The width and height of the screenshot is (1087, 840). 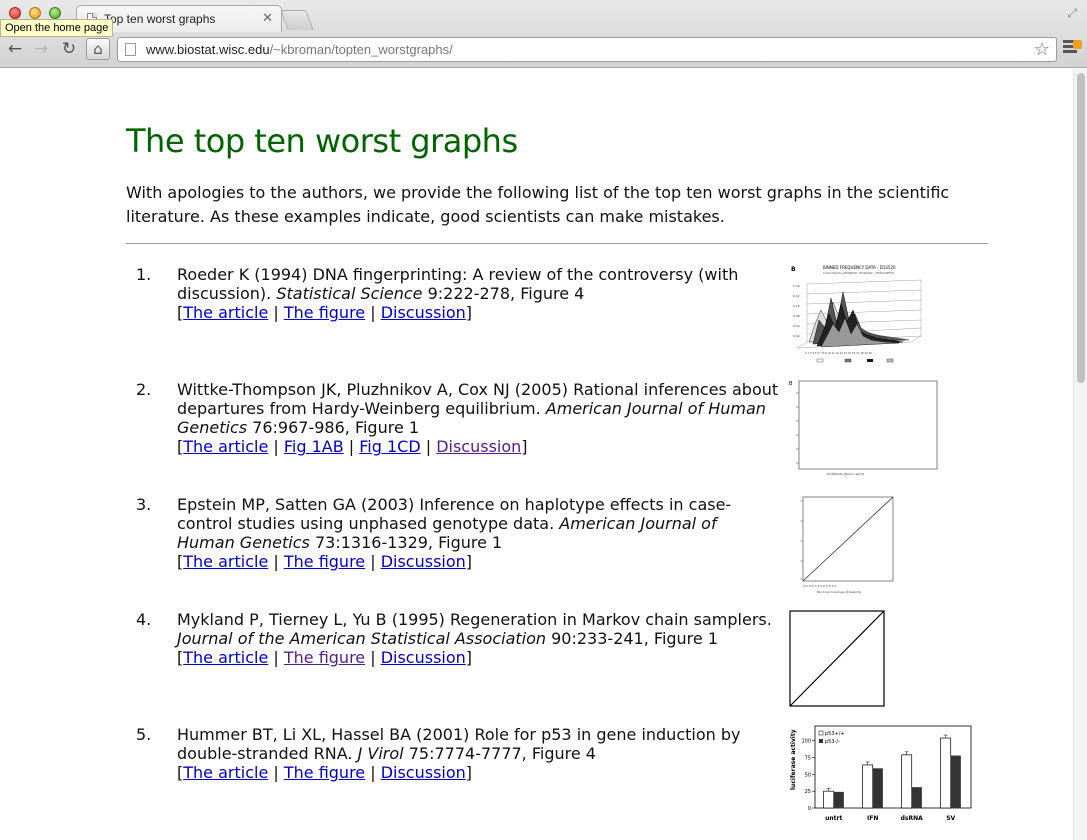 What do you see at coordinates (1077, 44) in the screenshot?
I see `update-badge-icon` at bounding box center [1077, 44].